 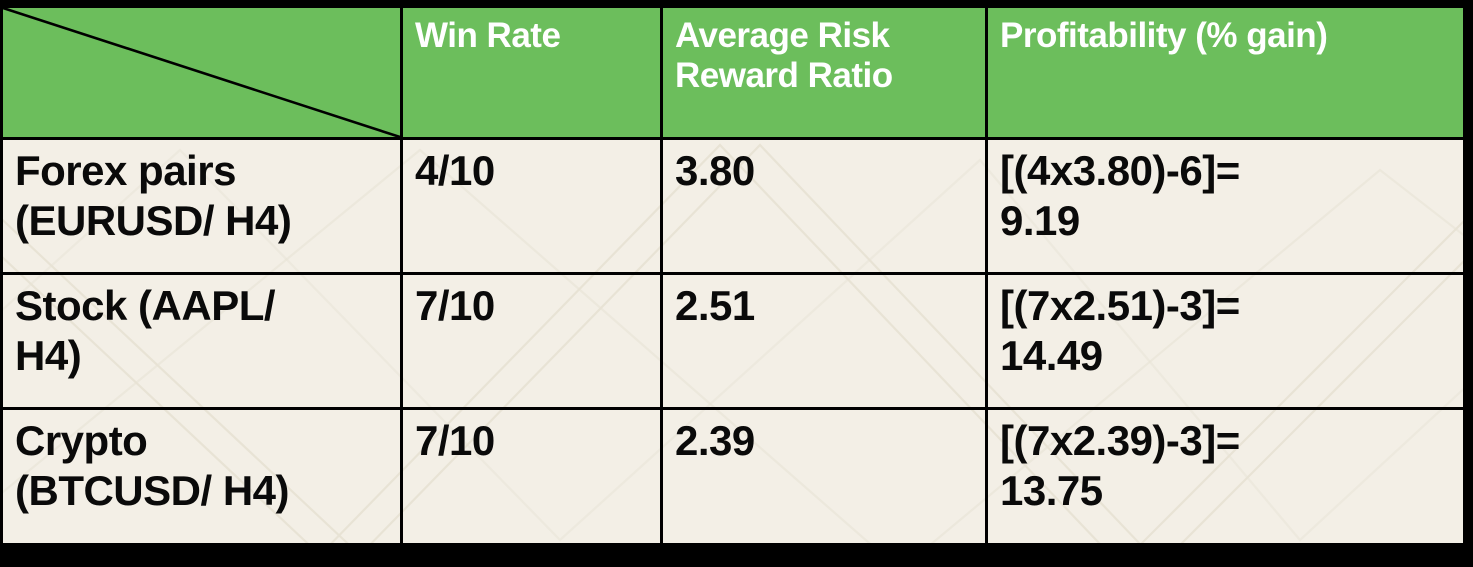 I want to click on col-header-win-rate: Win Rate, so click(x=531, y=72).